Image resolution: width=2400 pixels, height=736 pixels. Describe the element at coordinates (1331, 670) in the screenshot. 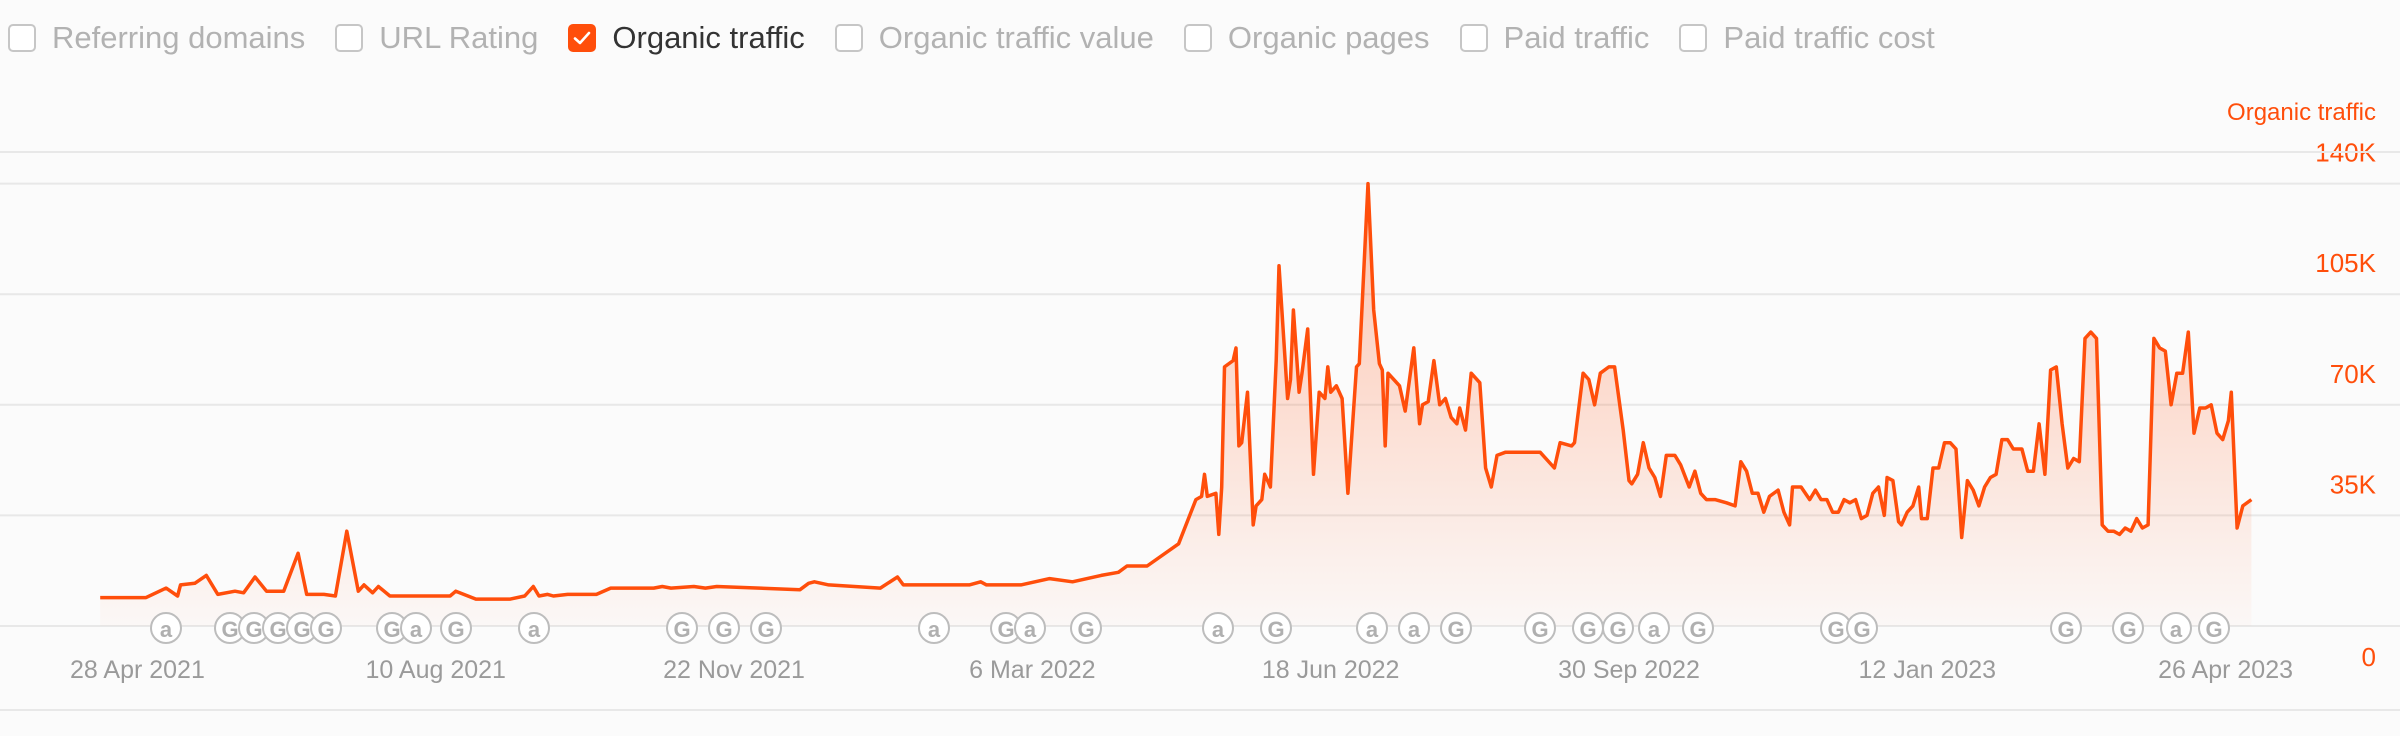

I see `x-tick-label: 18 Jun 2022` at that location.